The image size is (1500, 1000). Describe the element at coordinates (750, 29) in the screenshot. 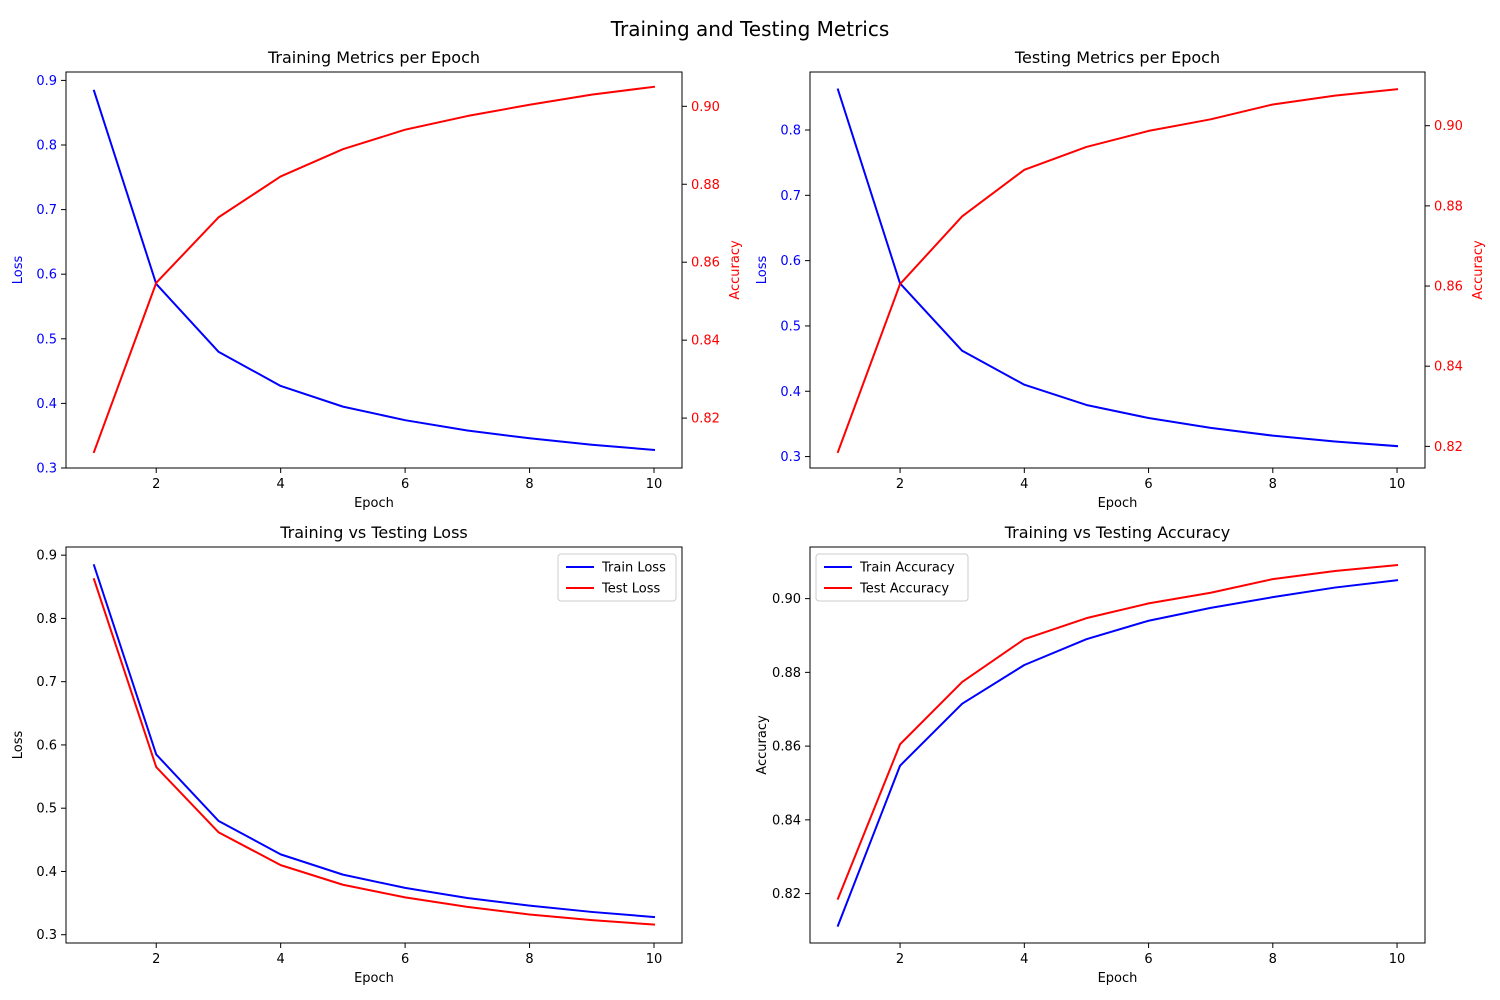

I see `figure-suptitle: Training and Testing Metrics` at that location.